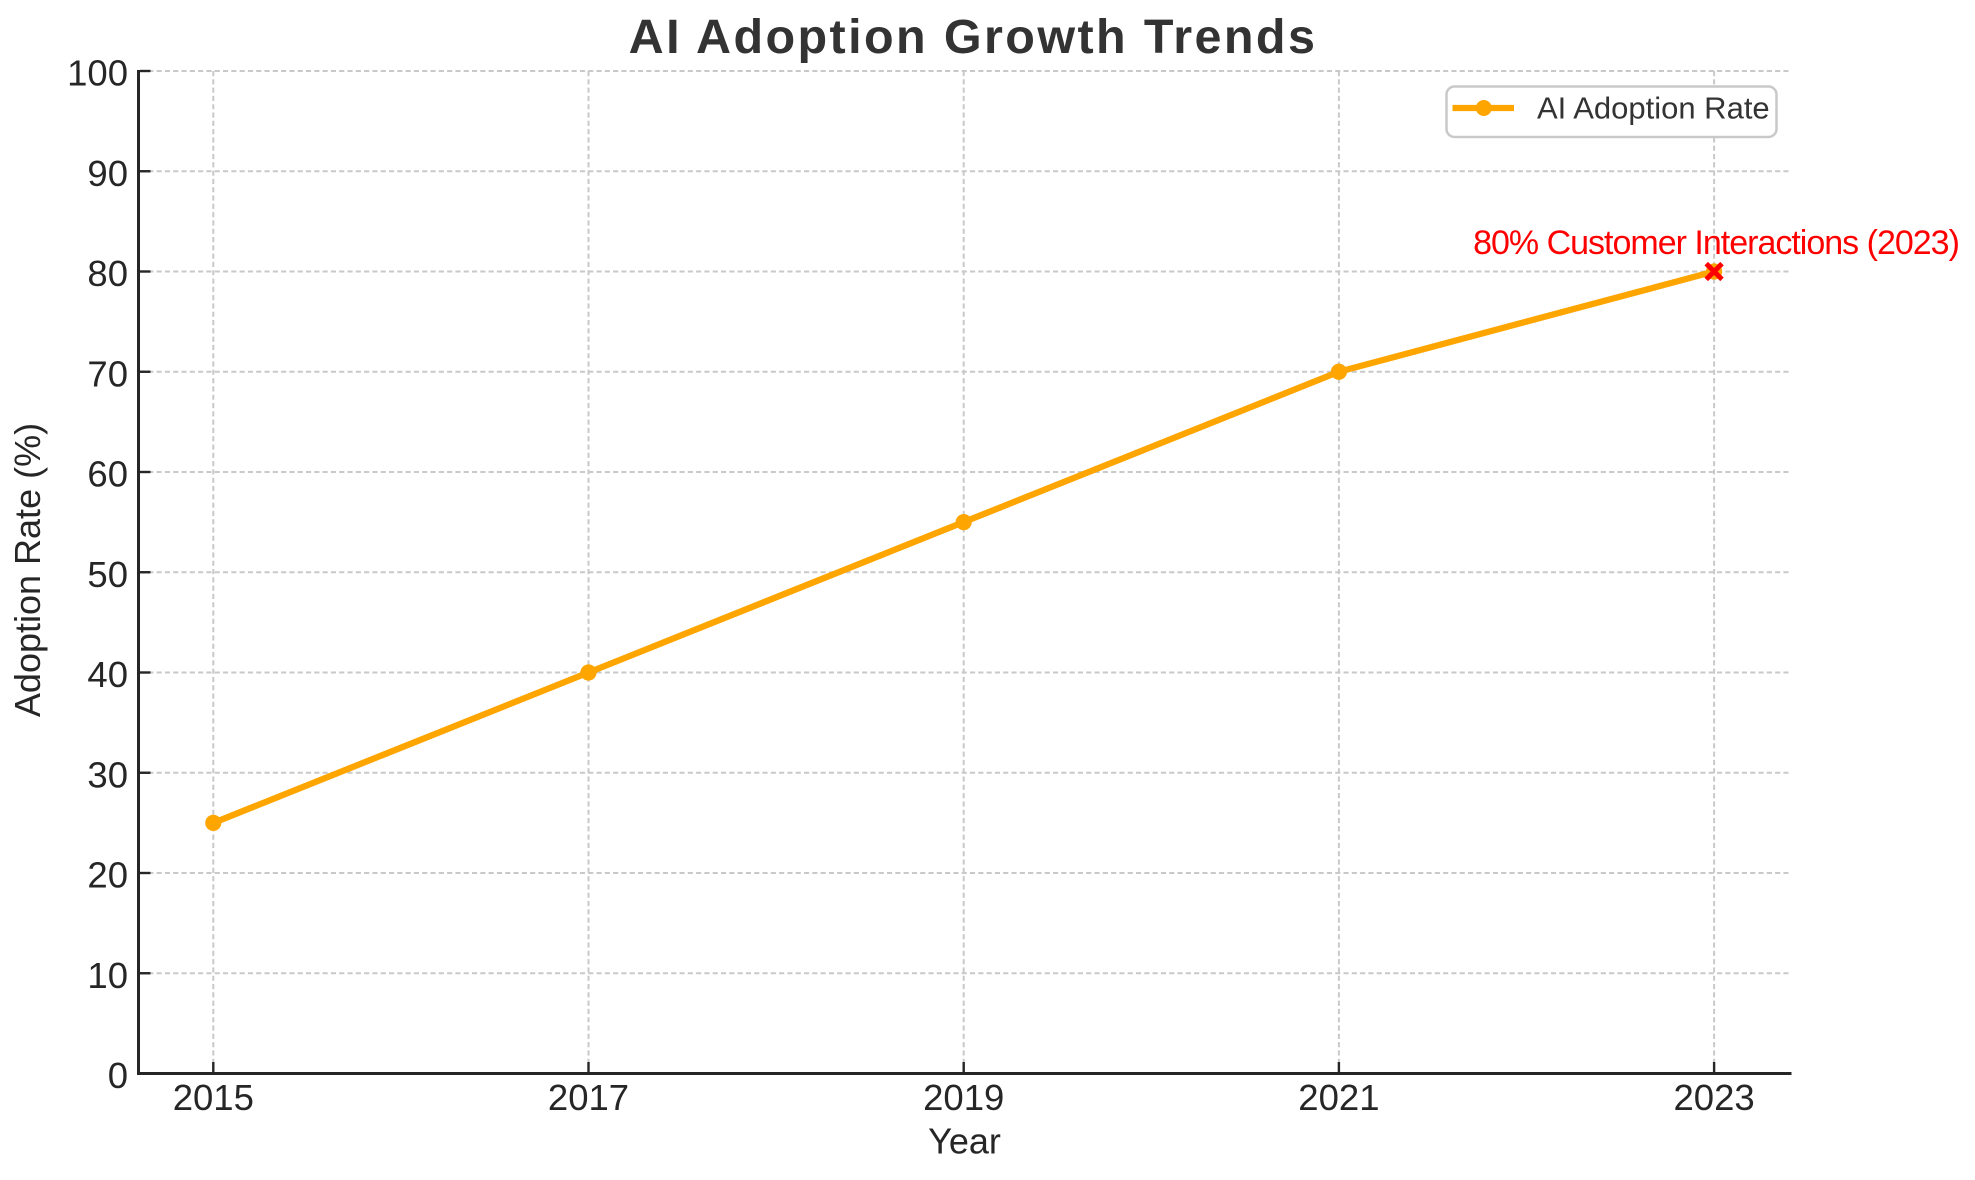 Image resolution: width=1975 pixels, height=1180 pixels. I want to click on svg-text: 2021, so click(1338, 1097).